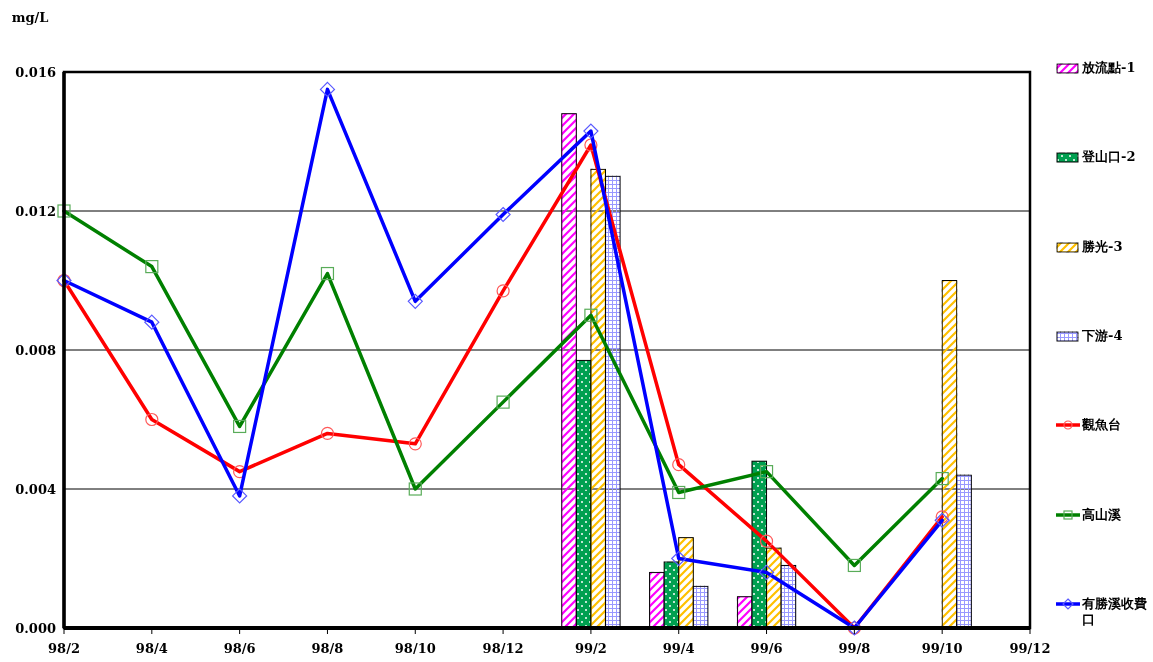  I want to click on x-tick-label: 99/6, so click(766, 648).